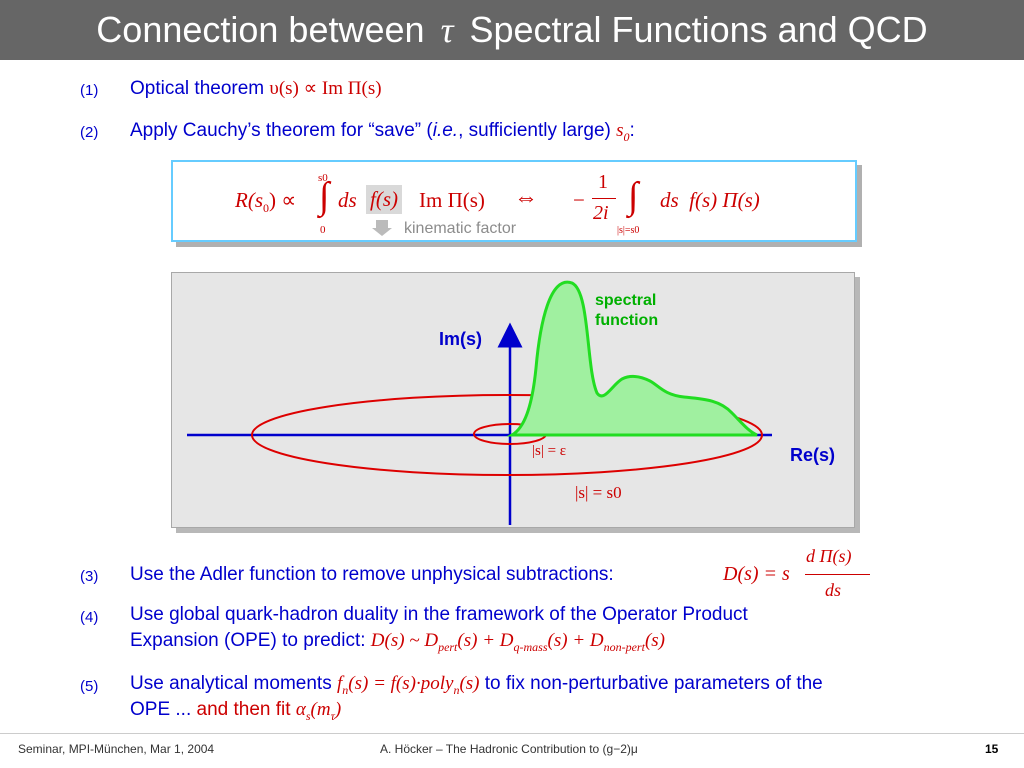 The width and height of the screenshot is (1024, 768). What do you see at coordinates (604, 198) in the screenshot?
I see `fraction-bar` at bounding box center [604, 198].